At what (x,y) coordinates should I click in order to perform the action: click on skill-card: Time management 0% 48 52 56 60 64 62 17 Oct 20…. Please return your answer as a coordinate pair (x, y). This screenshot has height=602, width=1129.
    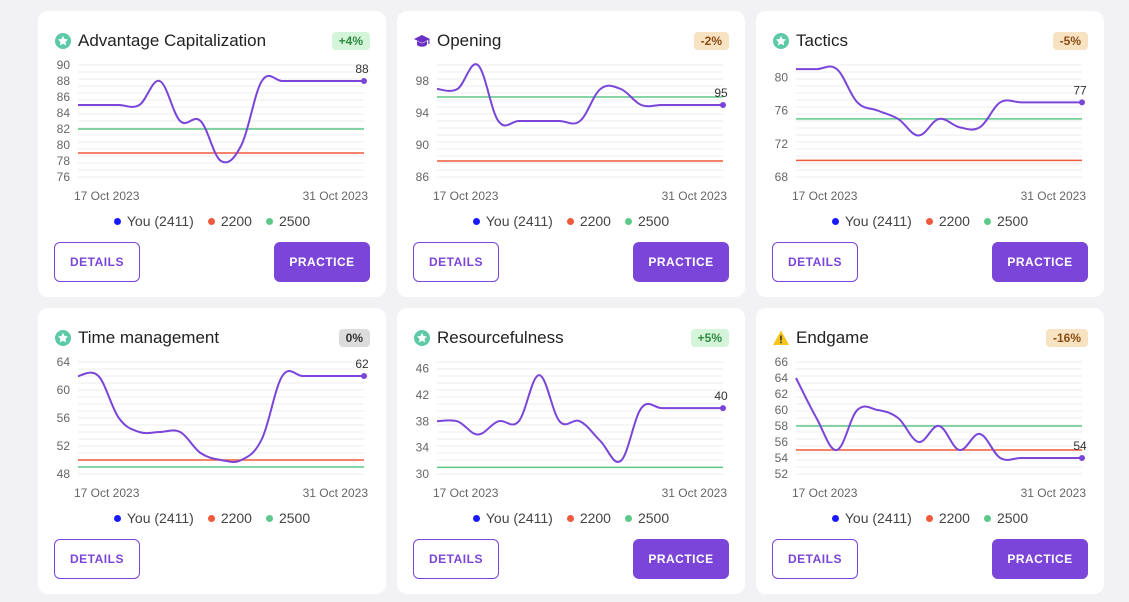
    Looking at the image, I should click on (212, 451).